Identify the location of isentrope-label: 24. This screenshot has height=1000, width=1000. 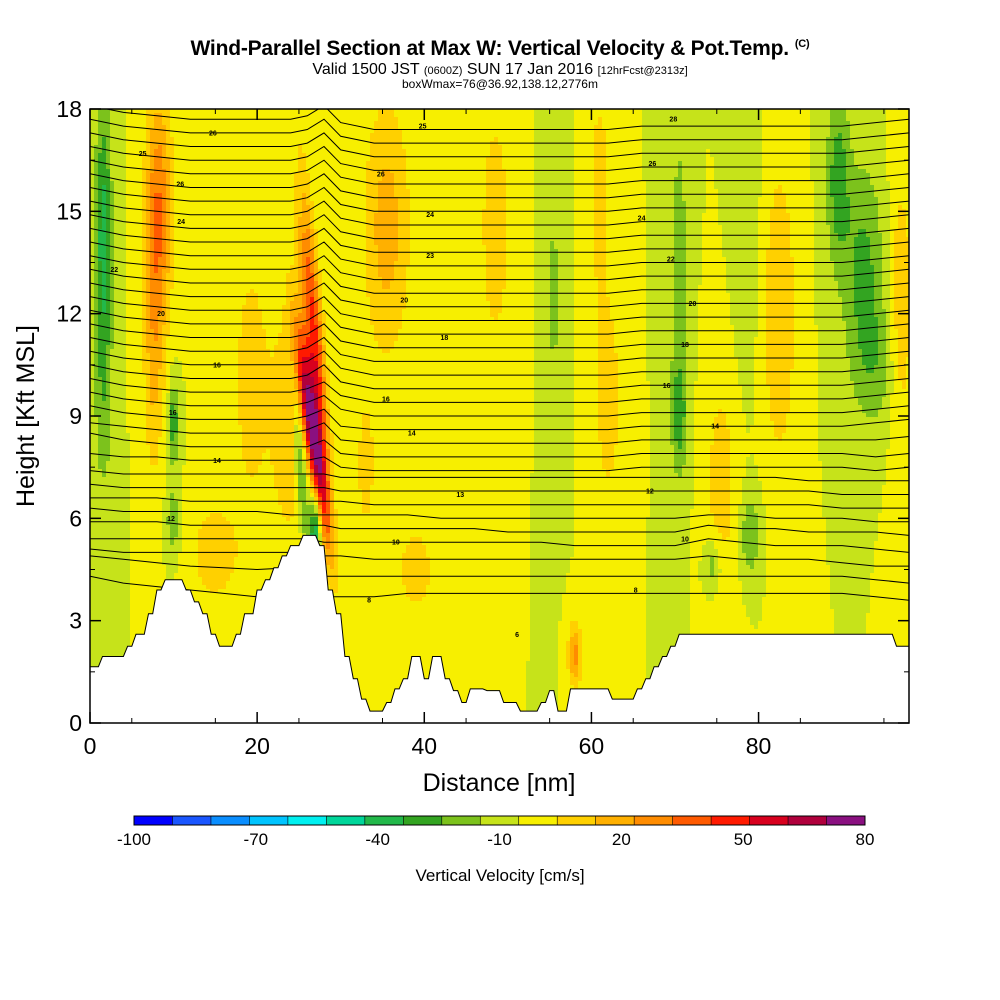
(642, 219).